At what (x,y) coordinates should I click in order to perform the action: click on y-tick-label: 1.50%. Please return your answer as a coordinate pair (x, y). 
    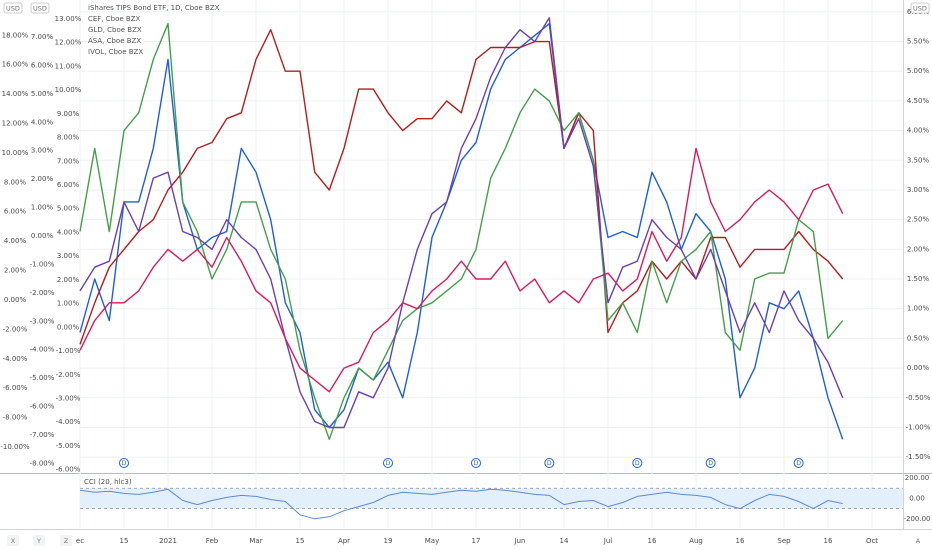
    Looking at the image, I should click on (918, 279).